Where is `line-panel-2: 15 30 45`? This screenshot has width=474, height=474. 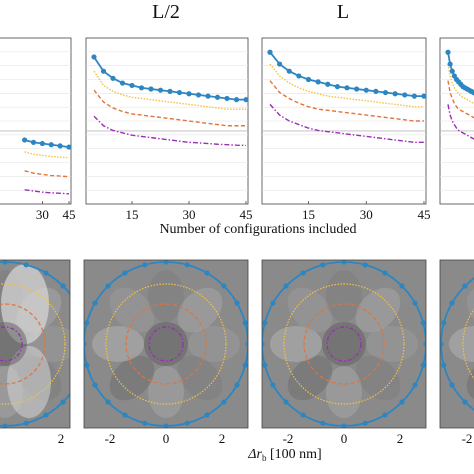
line-panel-2: 15 30 45 is located at coordinates (346, 129).